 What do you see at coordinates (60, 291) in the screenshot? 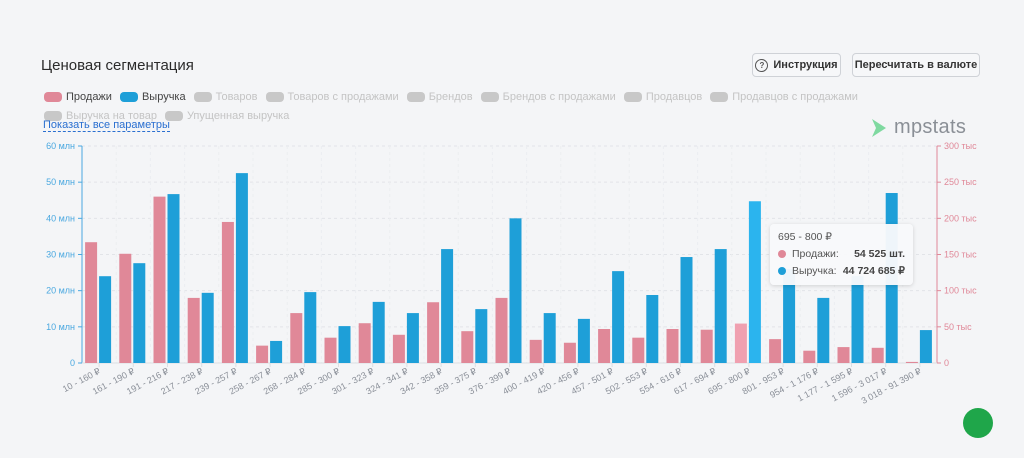
I see `y-left-tick-label: 20 млн` at bounding box center [60, 291].